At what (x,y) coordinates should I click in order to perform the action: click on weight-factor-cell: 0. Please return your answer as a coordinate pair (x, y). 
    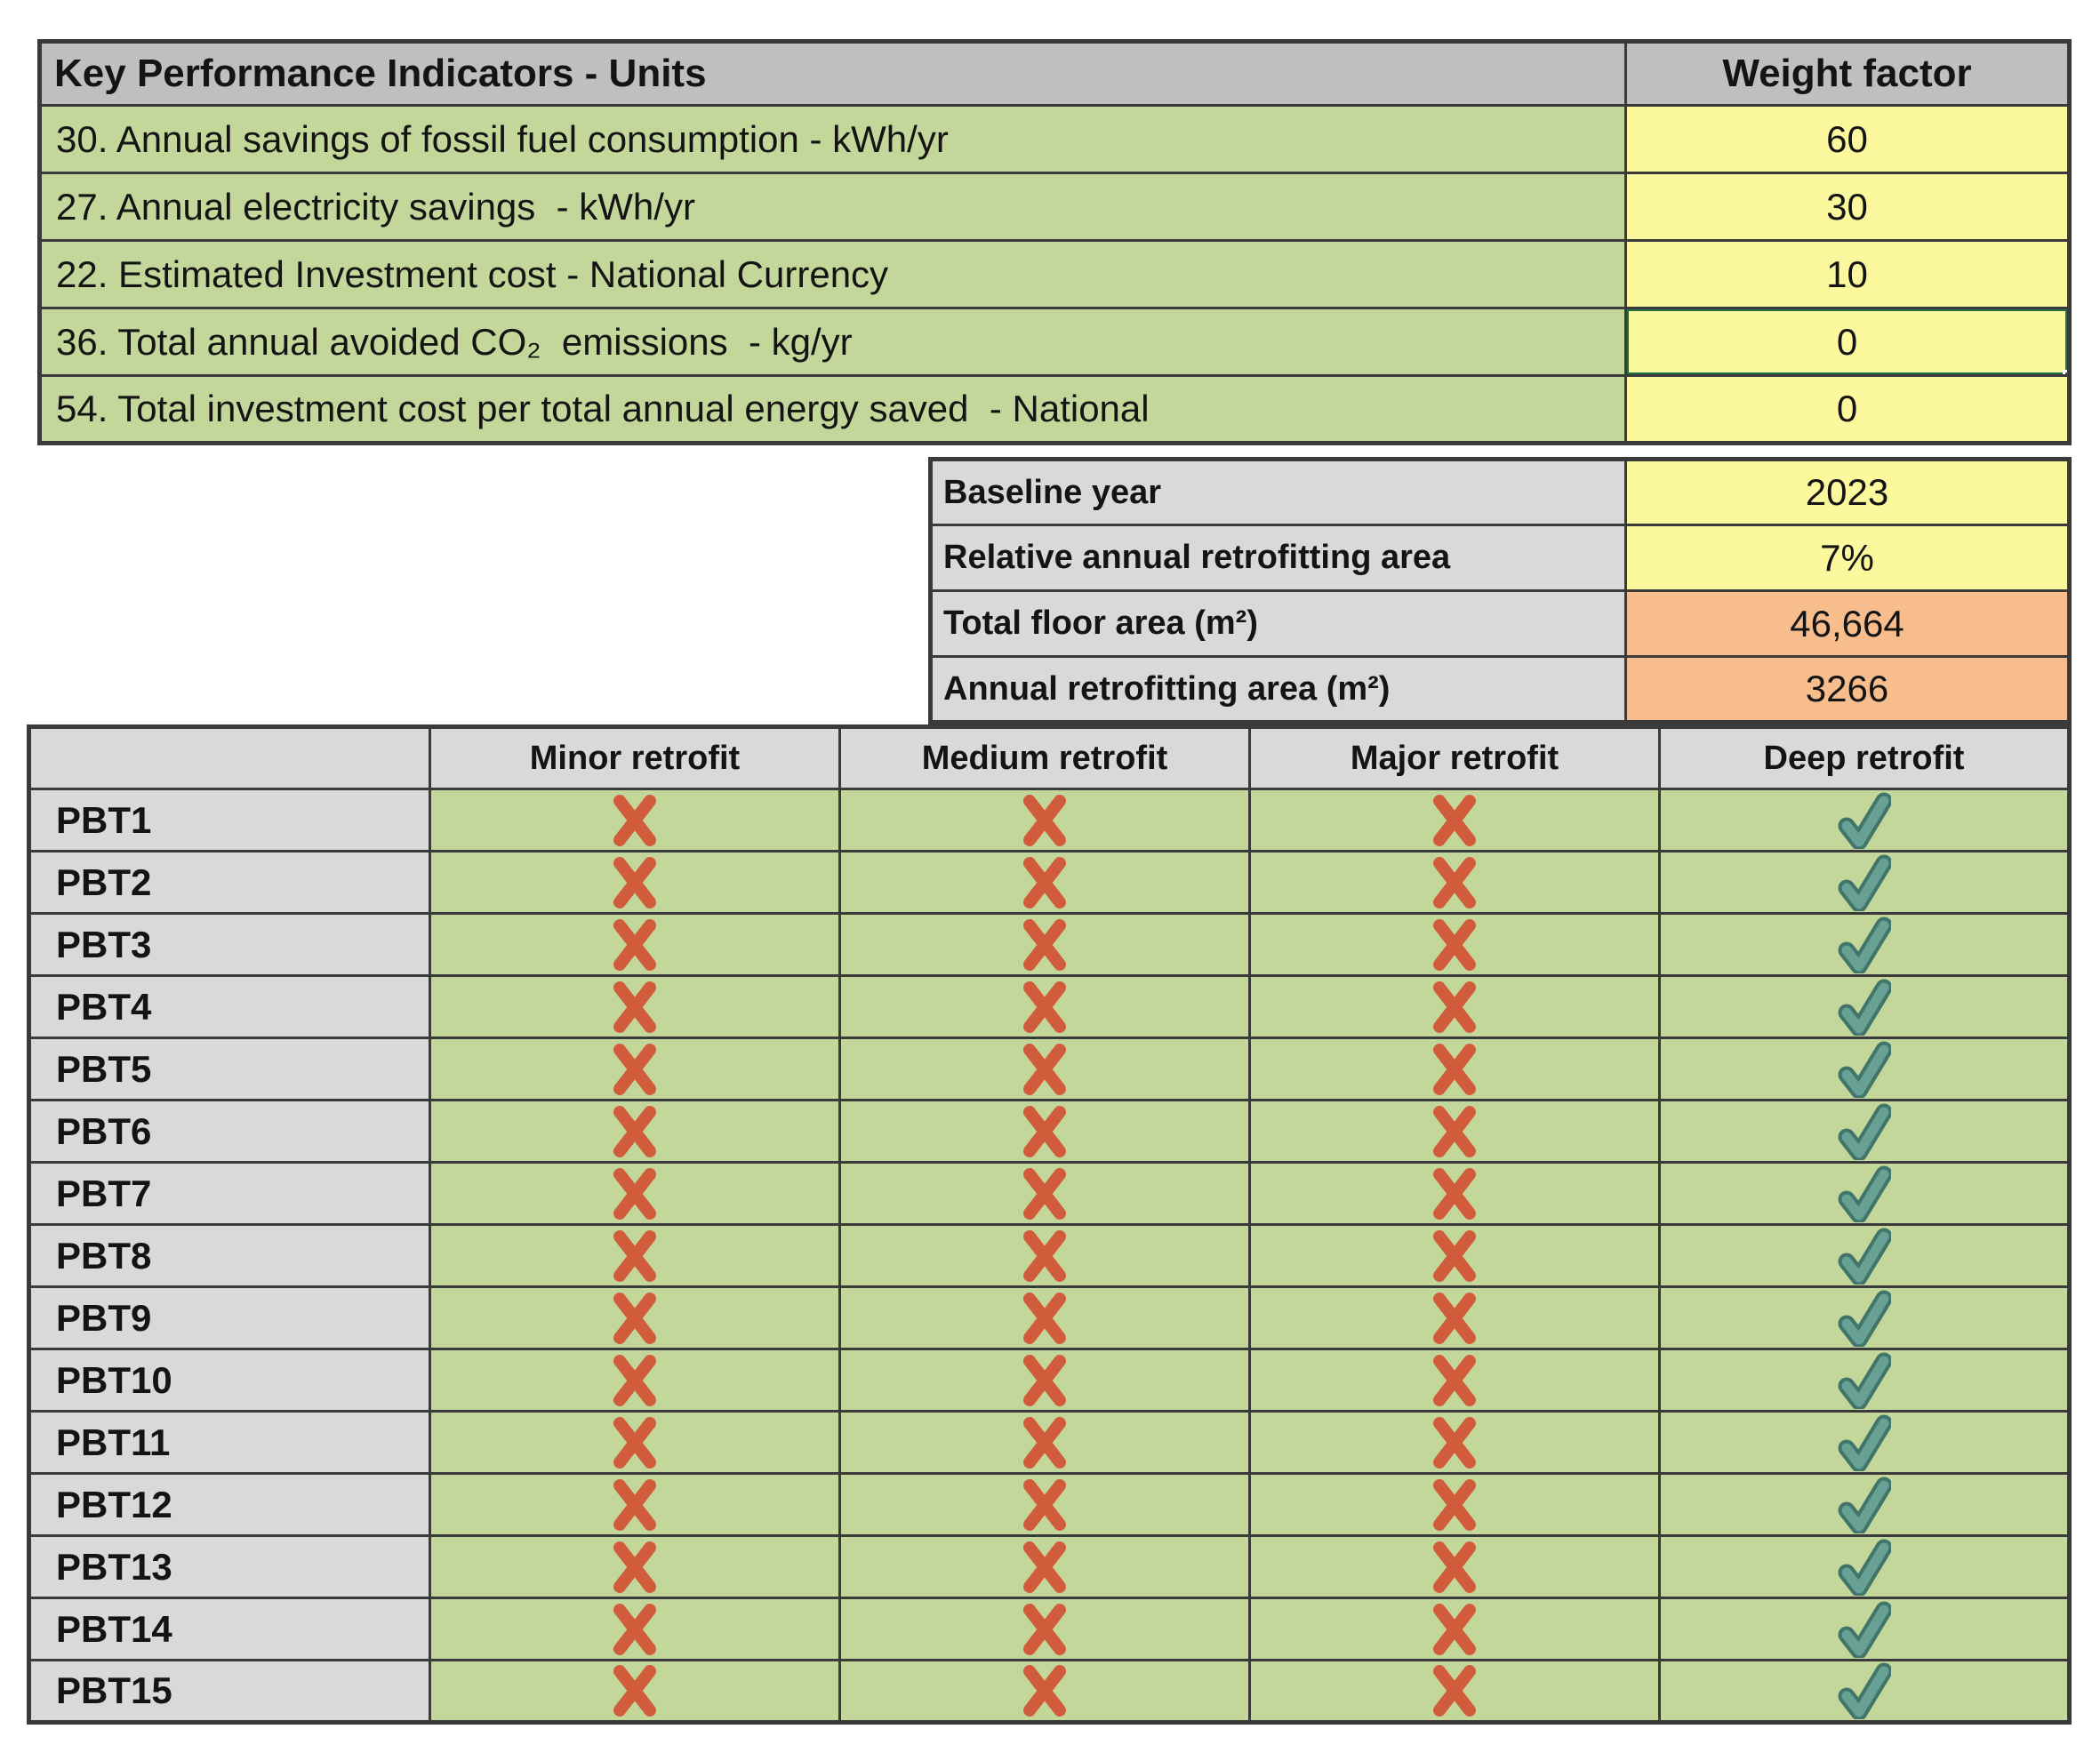
    Looking at the image, I should click on (1847, 409).